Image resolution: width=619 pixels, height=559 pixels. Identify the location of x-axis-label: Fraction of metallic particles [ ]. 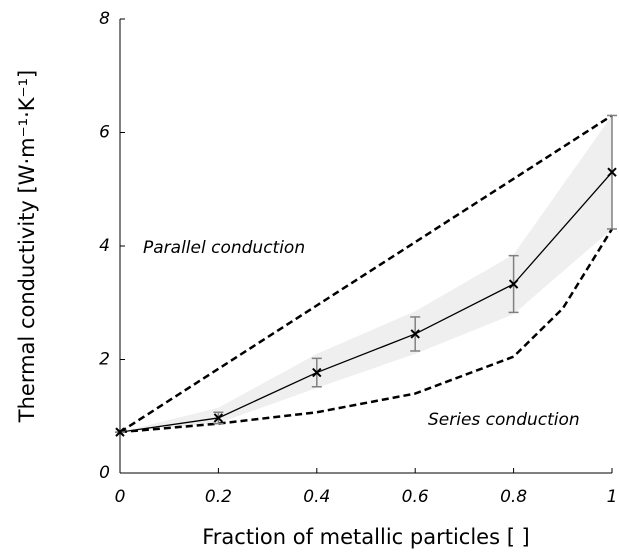
(366, 537).